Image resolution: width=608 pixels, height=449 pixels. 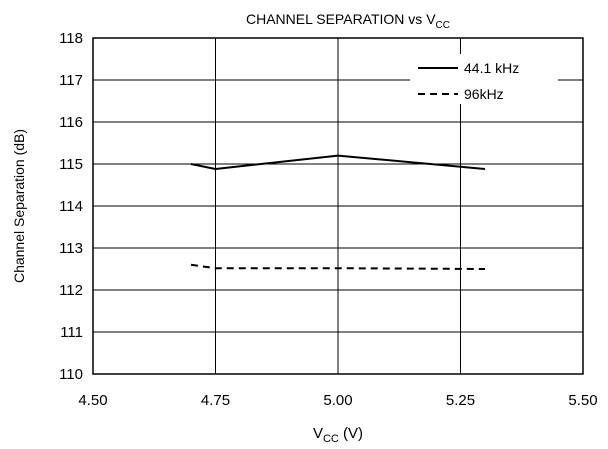 I want to click on legend: 44.1 kHz 96kHz, so click(x=484, y=79).